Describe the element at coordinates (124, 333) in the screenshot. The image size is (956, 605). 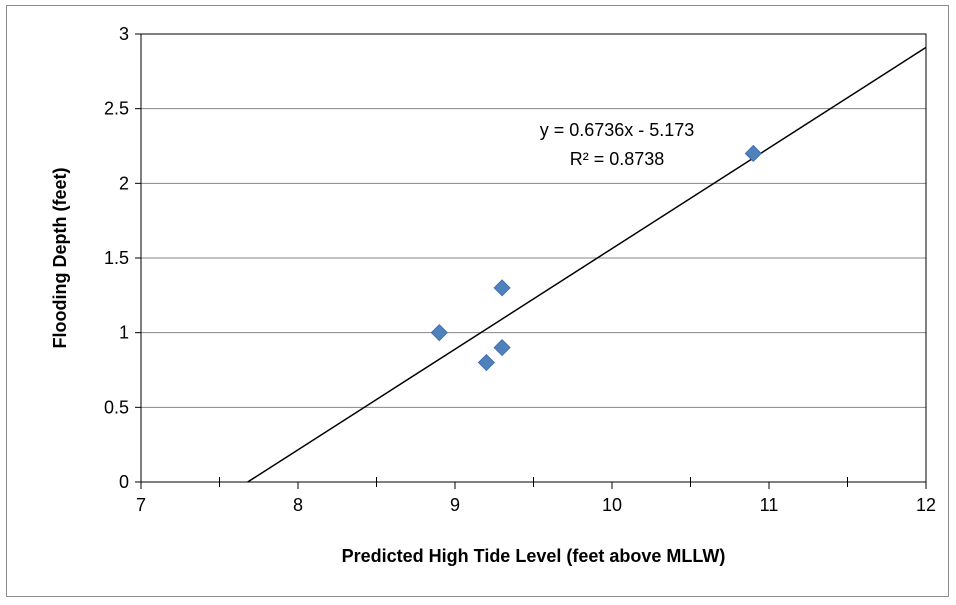
I see `y-tick-label: 1` at that location.